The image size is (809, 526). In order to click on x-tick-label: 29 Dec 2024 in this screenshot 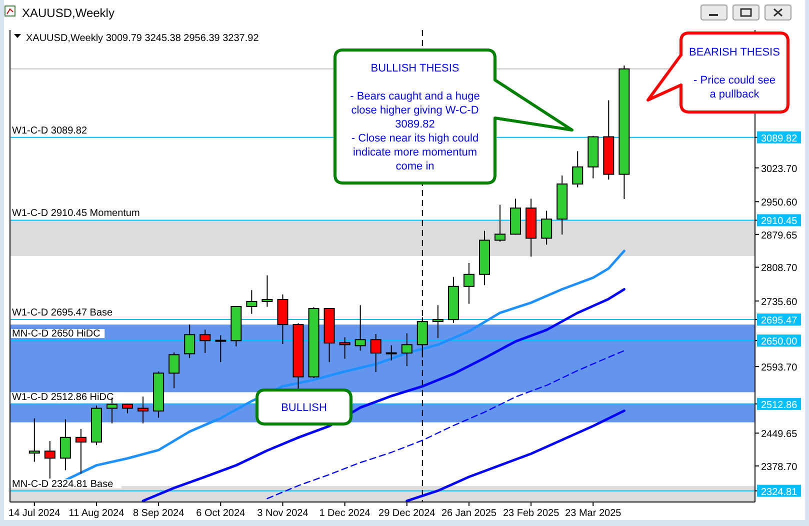, I will do `click(407, 513)`.